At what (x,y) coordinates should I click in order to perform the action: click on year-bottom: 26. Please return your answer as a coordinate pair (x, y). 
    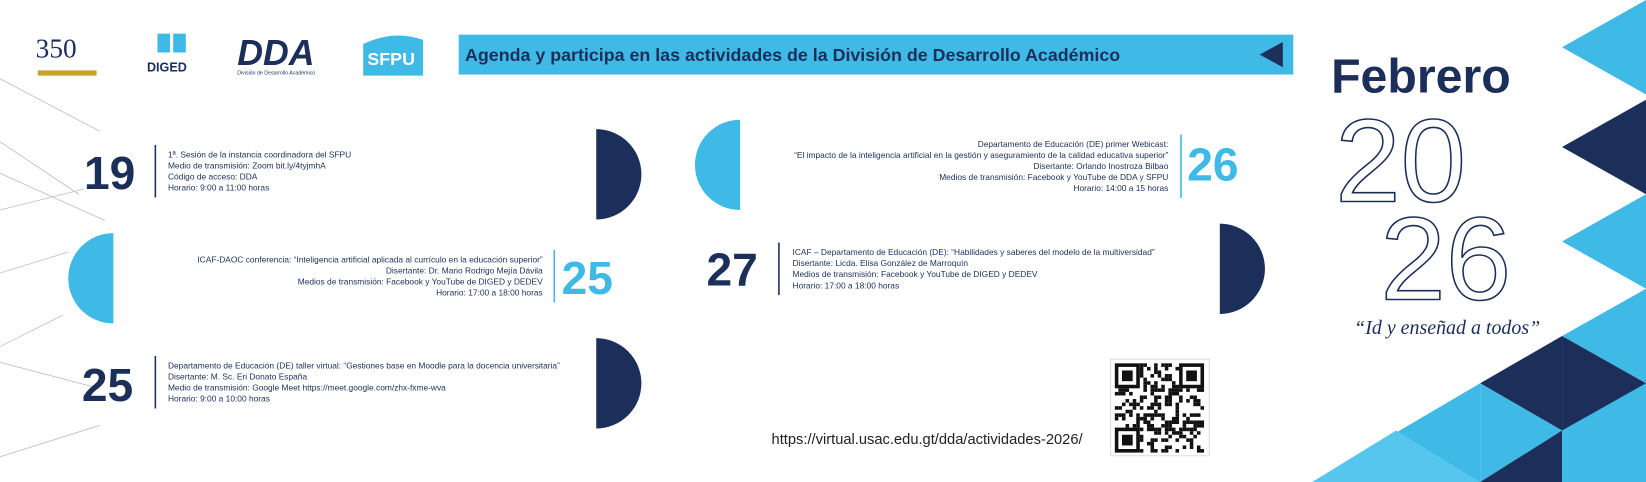
    Looking at the image, I should click on (1445, 258).